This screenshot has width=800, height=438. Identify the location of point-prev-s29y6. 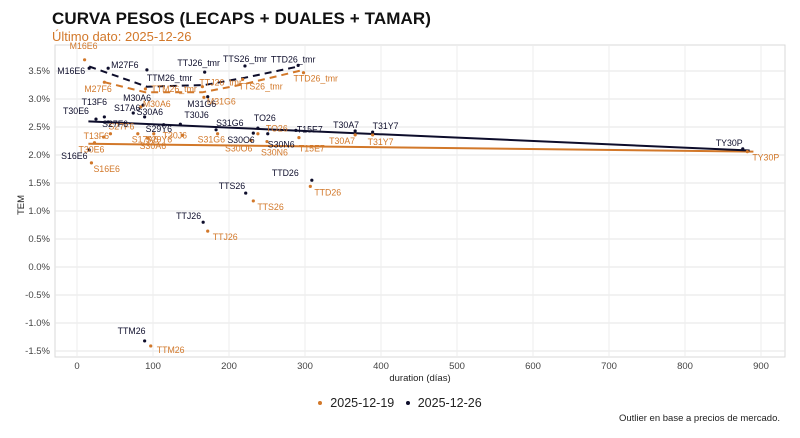
(154, 134).